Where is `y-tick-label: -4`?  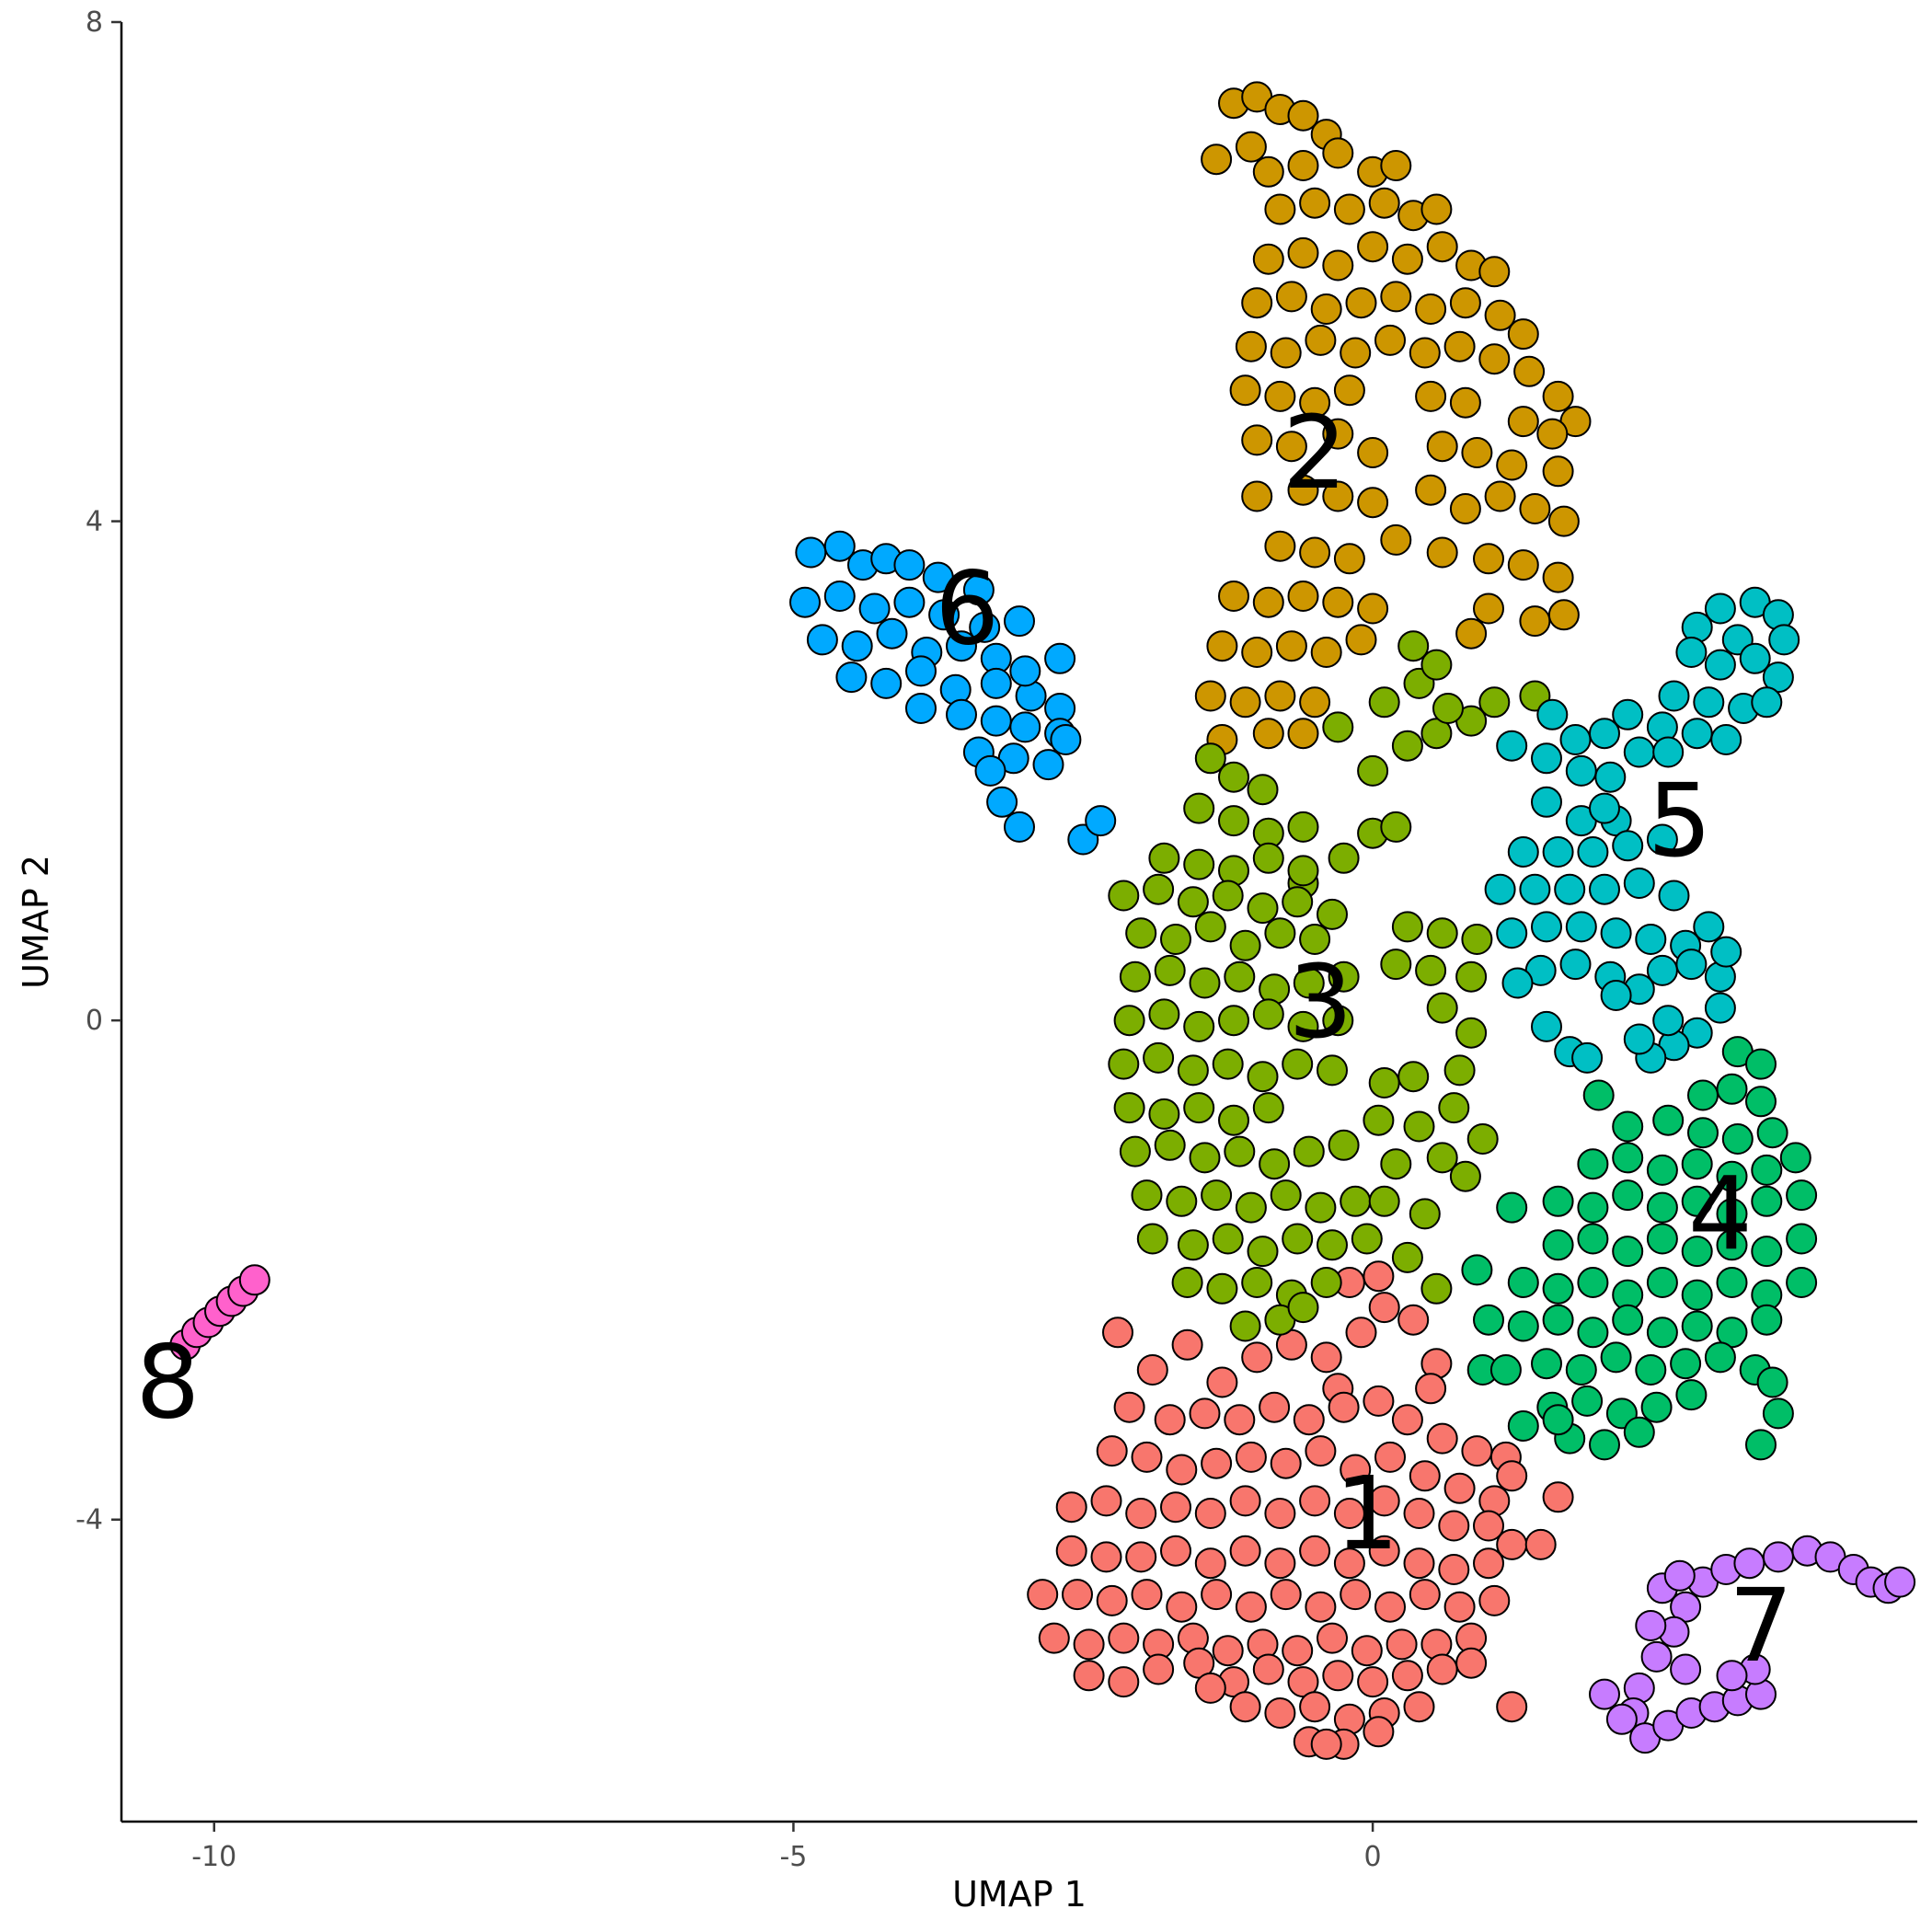
y-tick-label: -4 is located at coordinates (89, 1520).